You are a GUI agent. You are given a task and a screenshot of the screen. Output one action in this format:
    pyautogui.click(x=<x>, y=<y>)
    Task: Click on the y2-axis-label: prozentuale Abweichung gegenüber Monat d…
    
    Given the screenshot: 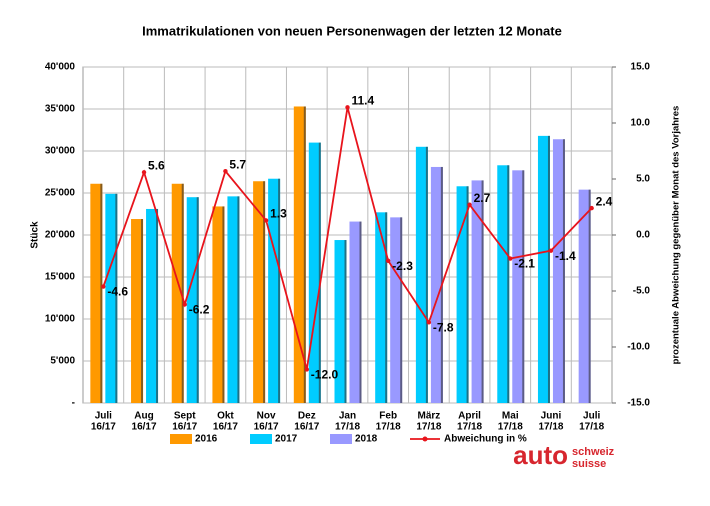 What is the action you would take?
    pyautogui.click(x=676, y=235)
    